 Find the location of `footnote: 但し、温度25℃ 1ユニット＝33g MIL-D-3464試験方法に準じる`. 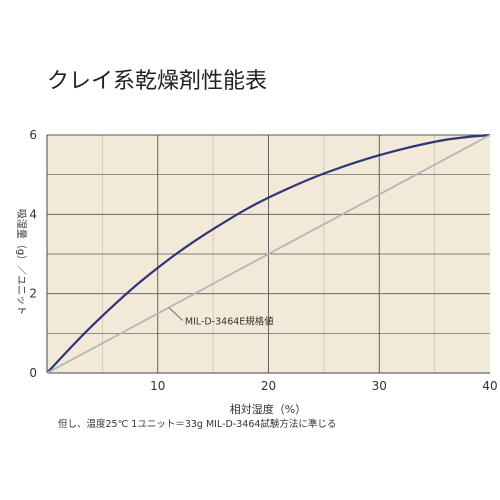

footnote: 但し、温度25℃ 1ユニット＝33g MIL-D-3464試験方法に準じる is located at coordinates (197, 424).